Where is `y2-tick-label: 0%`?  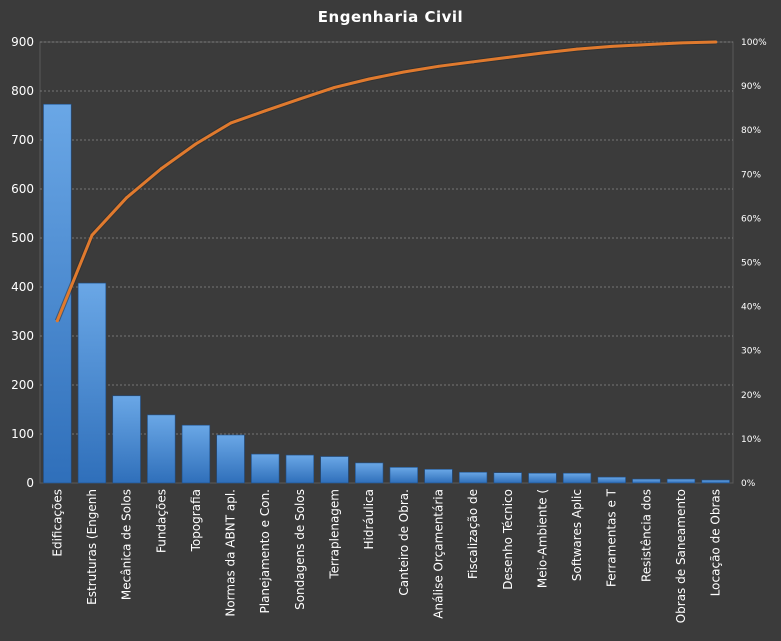 y2-tick-label: 0% is located at coordinates (748, 484).